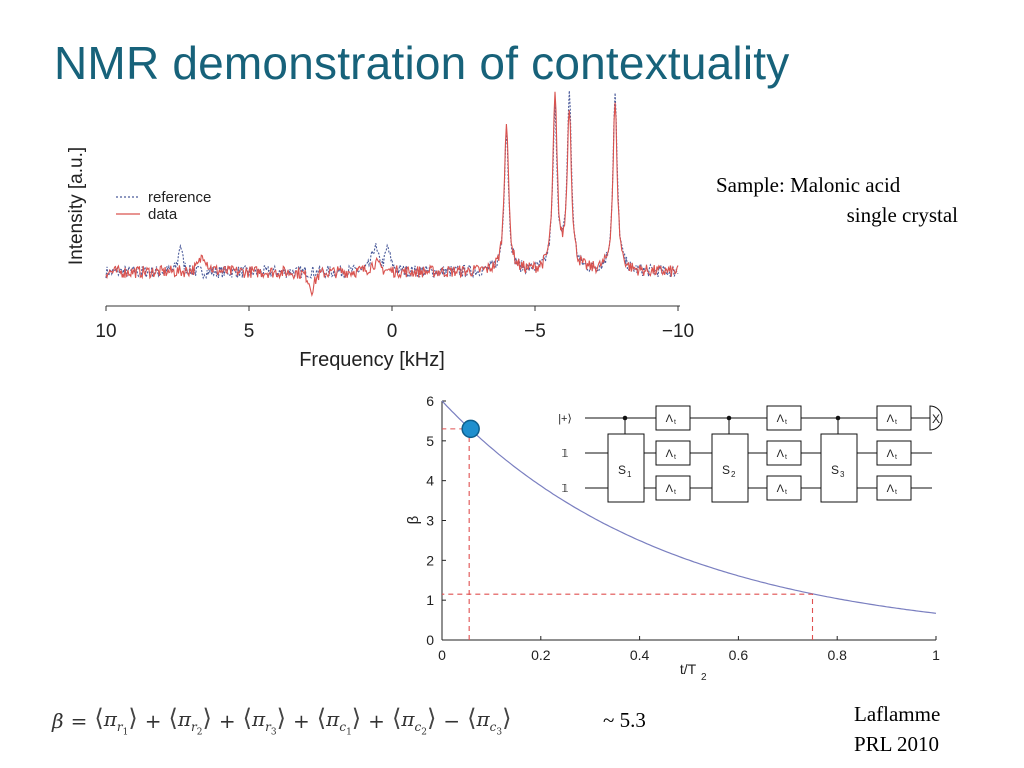  Describe the element at coordinates (264, 721) in the screenshot. I see `formula-term: ⟨πr3⟩` at that location.